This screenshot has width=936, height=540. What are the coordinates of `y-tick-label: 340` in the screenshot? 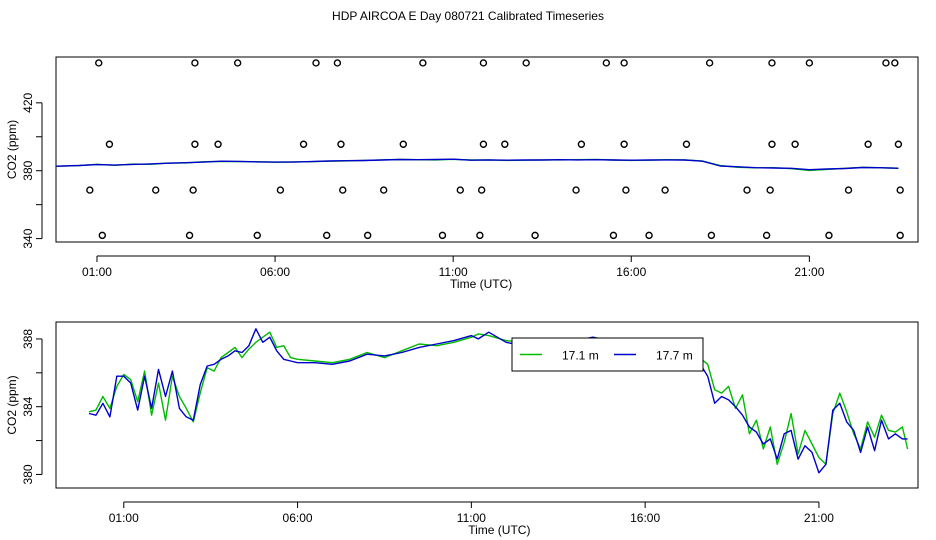 It's located at (28, 238).